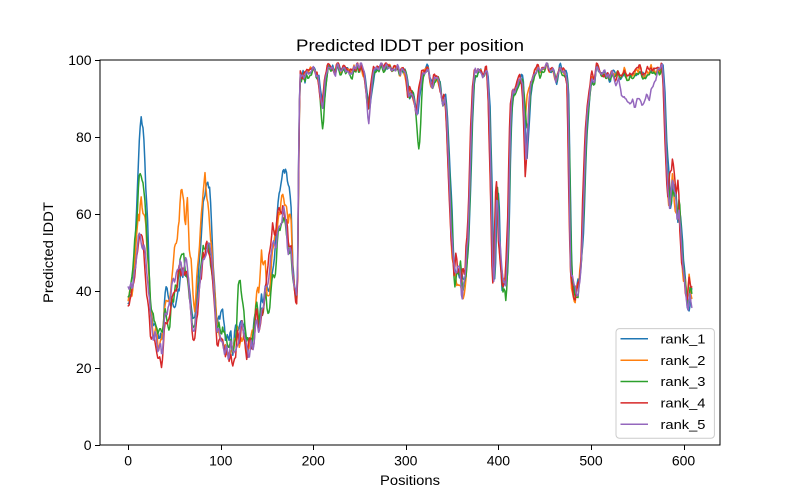 Image resolution: width=800 pixels, height=500 pixels. Describe the element at coordinates (683, 424) in the screenshot. I see `svg-text: rank_5` at that location.